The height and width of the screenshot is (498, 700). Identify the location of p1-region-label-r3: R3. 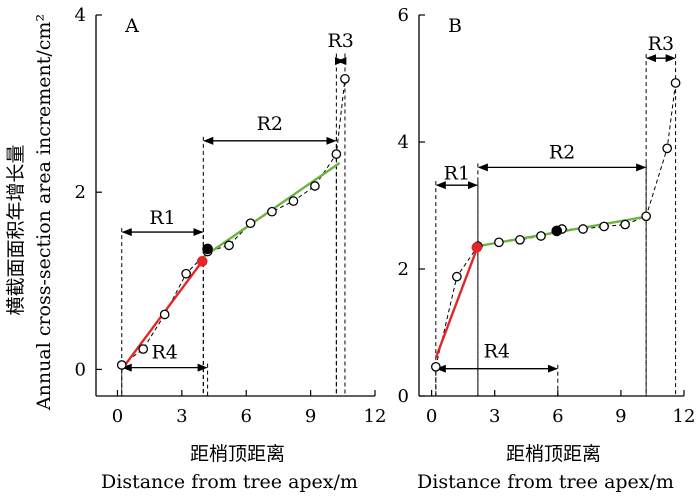
(661, 44).